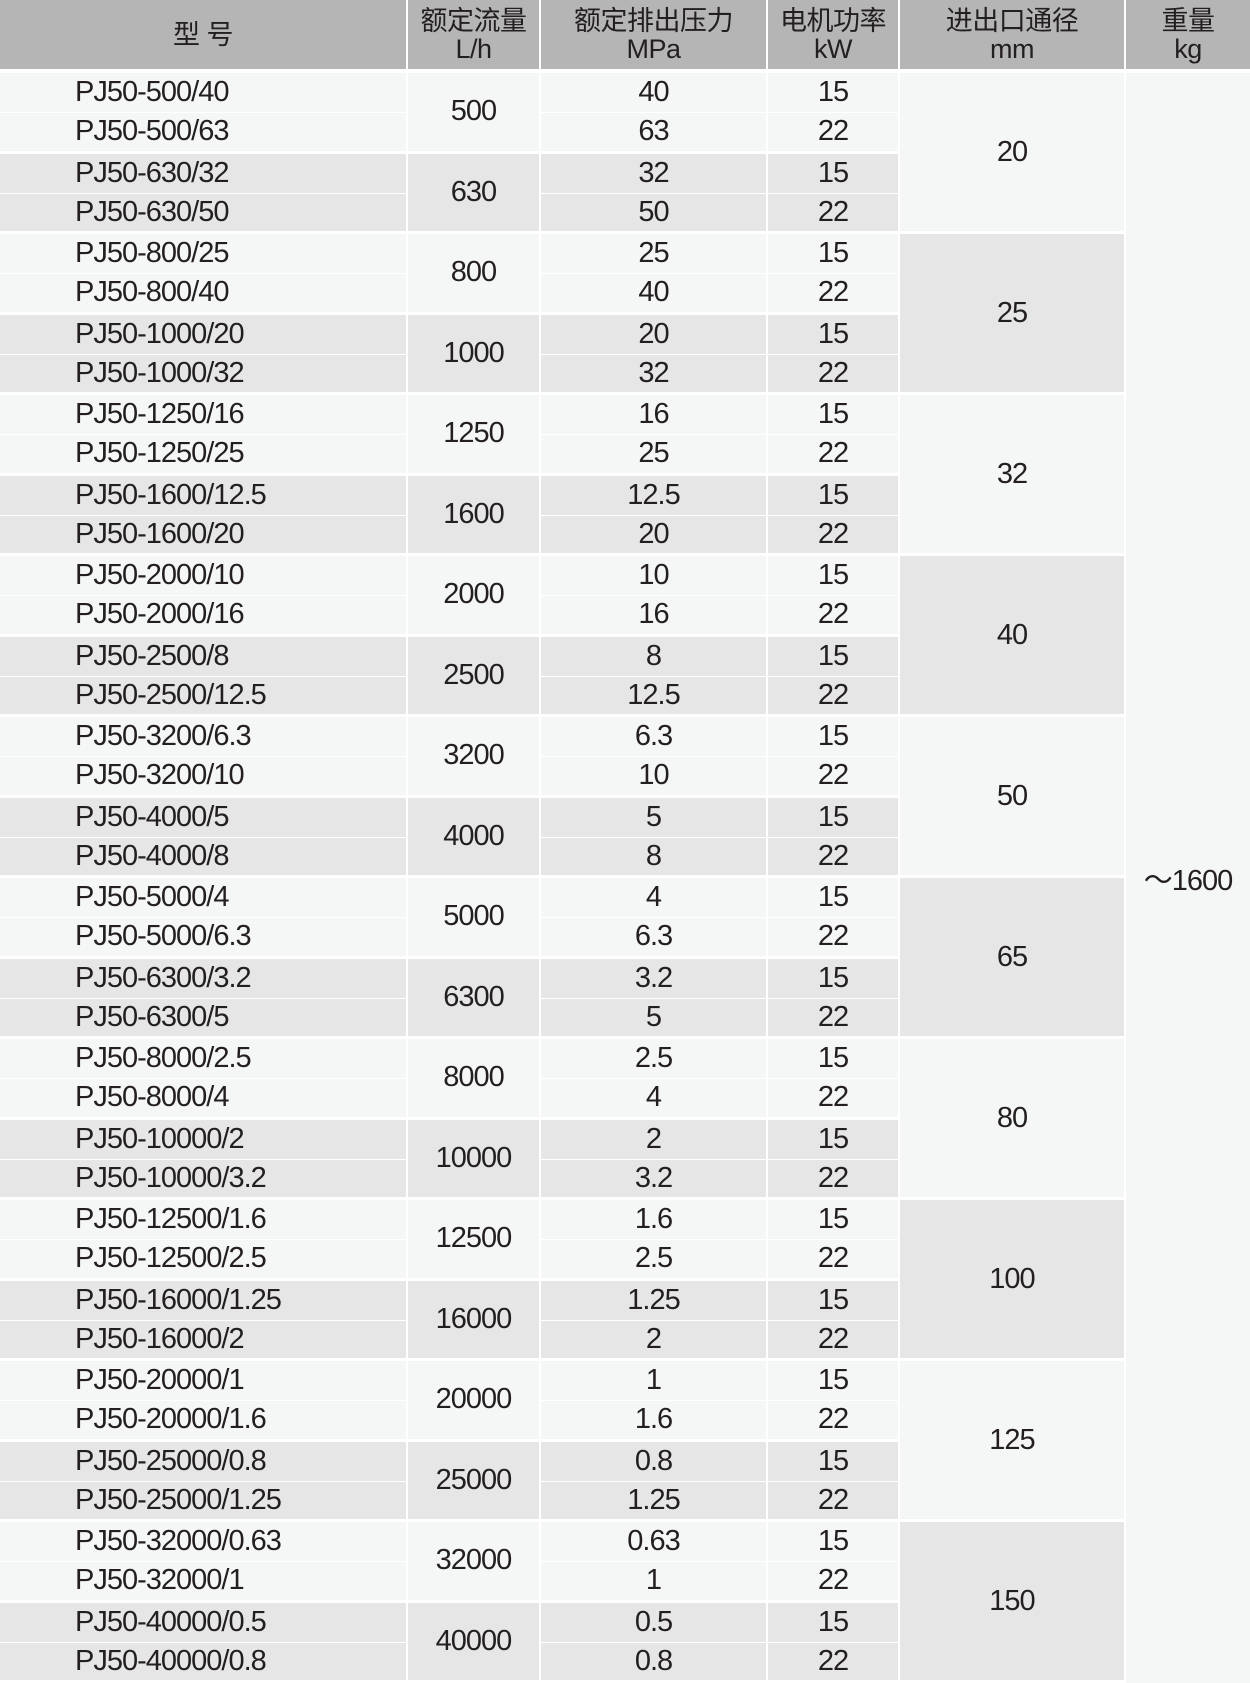 Image resolution: width=1250 pixels, height=1683 pixels. Describe the element at coordinates (204, 576) in the screenshot. I see `model-cell: PJ50-2000/10` at that location.